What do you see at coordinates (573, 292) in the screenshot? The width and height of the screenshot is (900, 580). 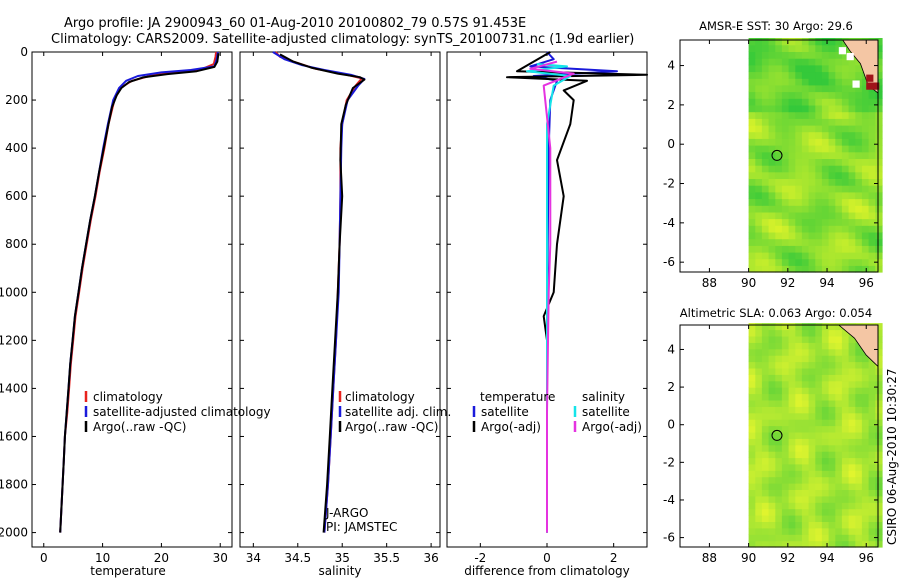 I see `series-line-temperature-satellite` at bounding box center [573, 292].